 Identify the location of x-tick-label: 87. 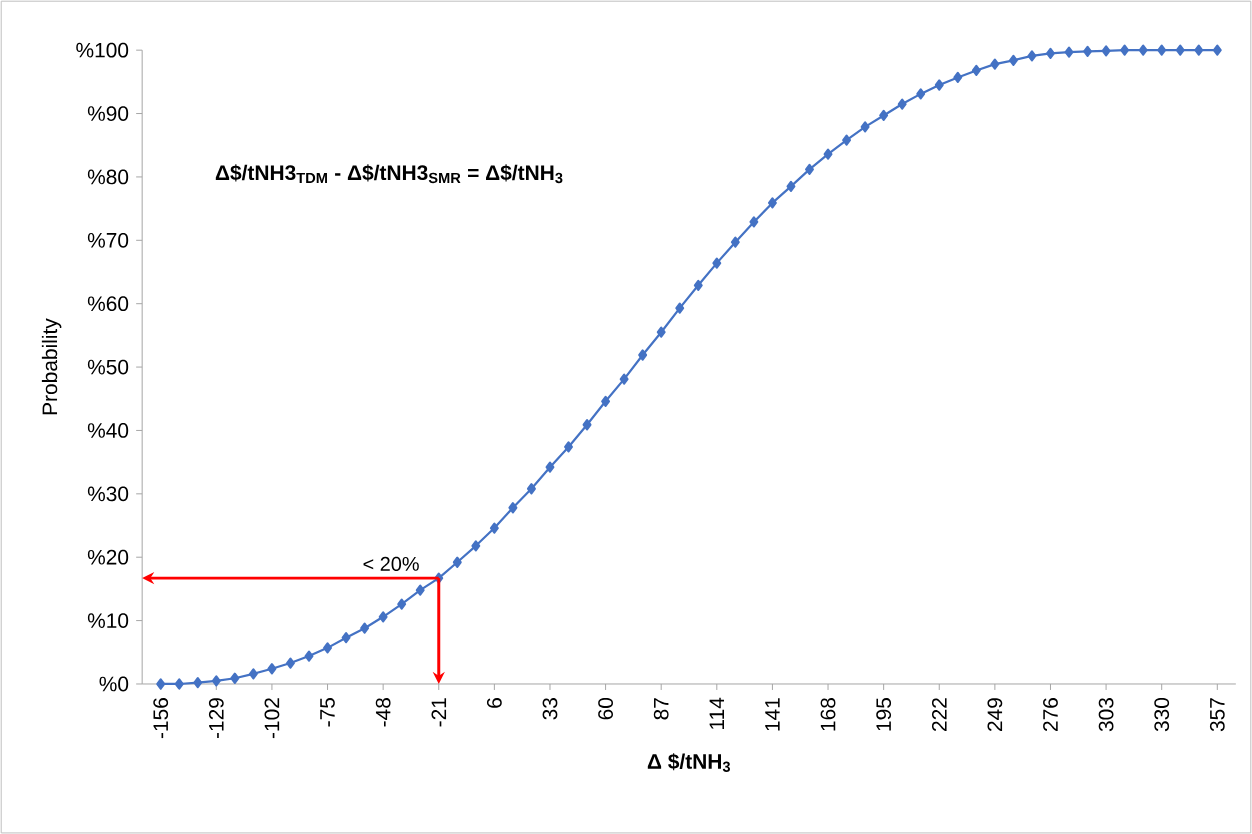
(661, 709).